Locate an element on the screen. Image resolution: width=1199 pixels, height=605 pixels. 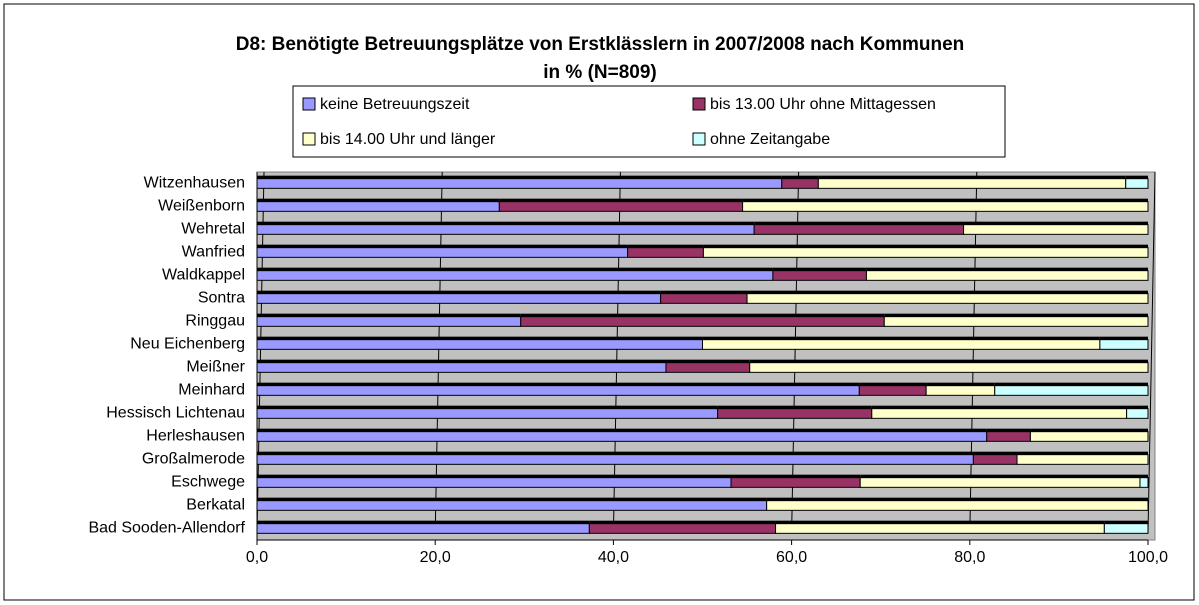
y-tick-label: Ringgau is located at coordinates (215, 321).